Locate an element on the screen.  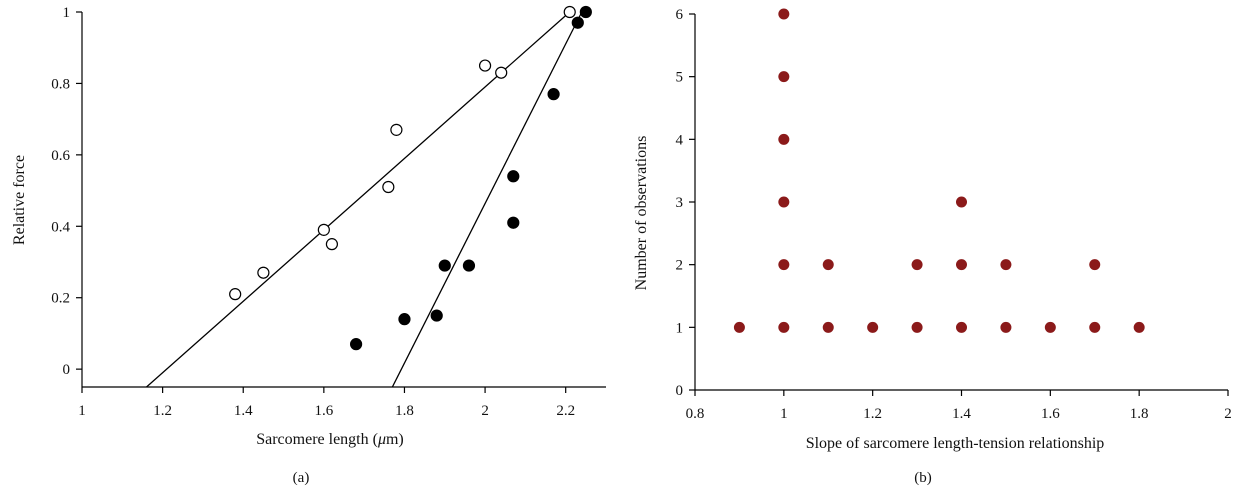
panel-a-x-tick-label: 1 is located at coordinates (82, 411).